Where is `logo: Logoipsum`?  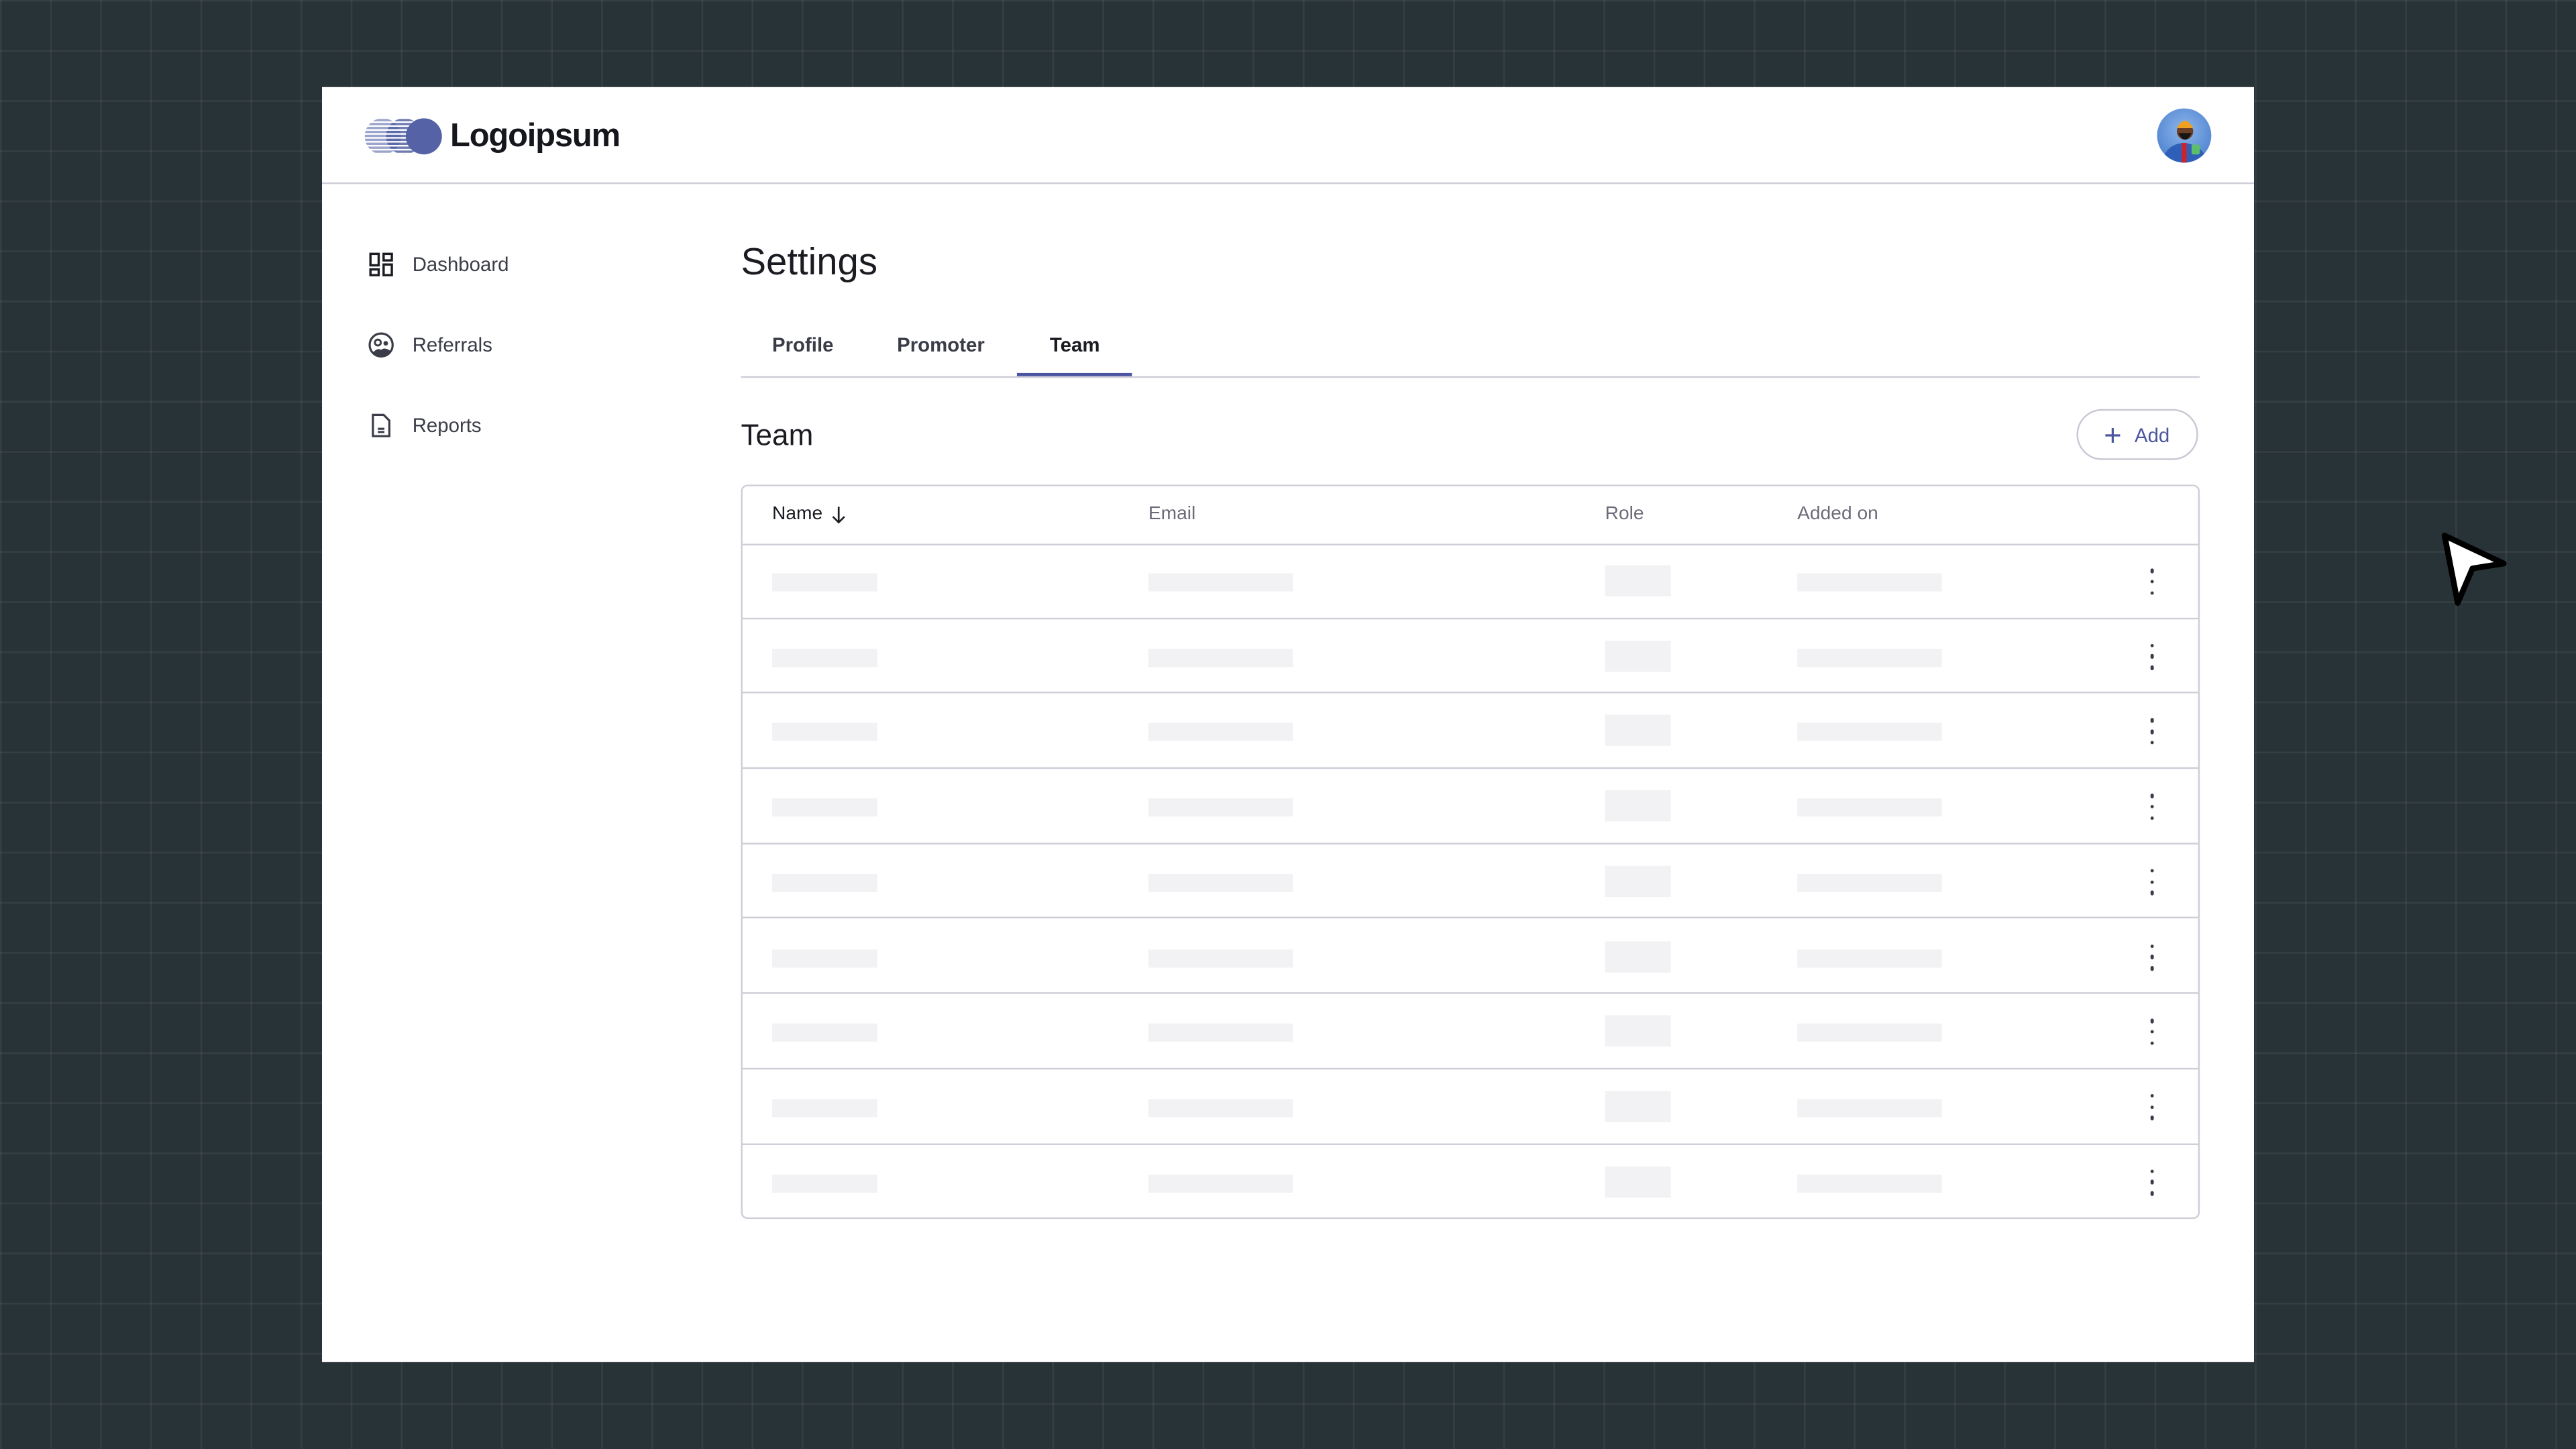
logo: Logoipsum is located at coordinates (492, 136).